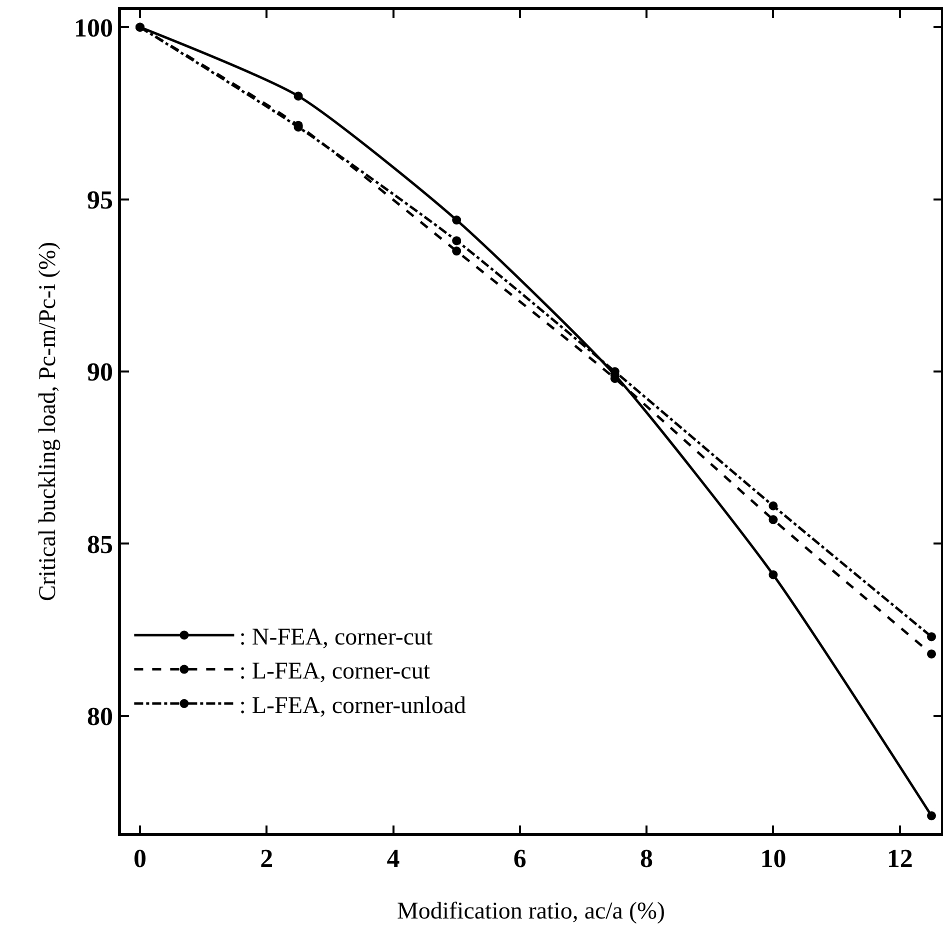 This screenshot has width=943, height=943. What do you see at coordinates (48, 422) in the screenshot?
I see `y-axis-title: Critical buckling load, Pc-m/Pc-i (%)` at bounding box center [48, 422].